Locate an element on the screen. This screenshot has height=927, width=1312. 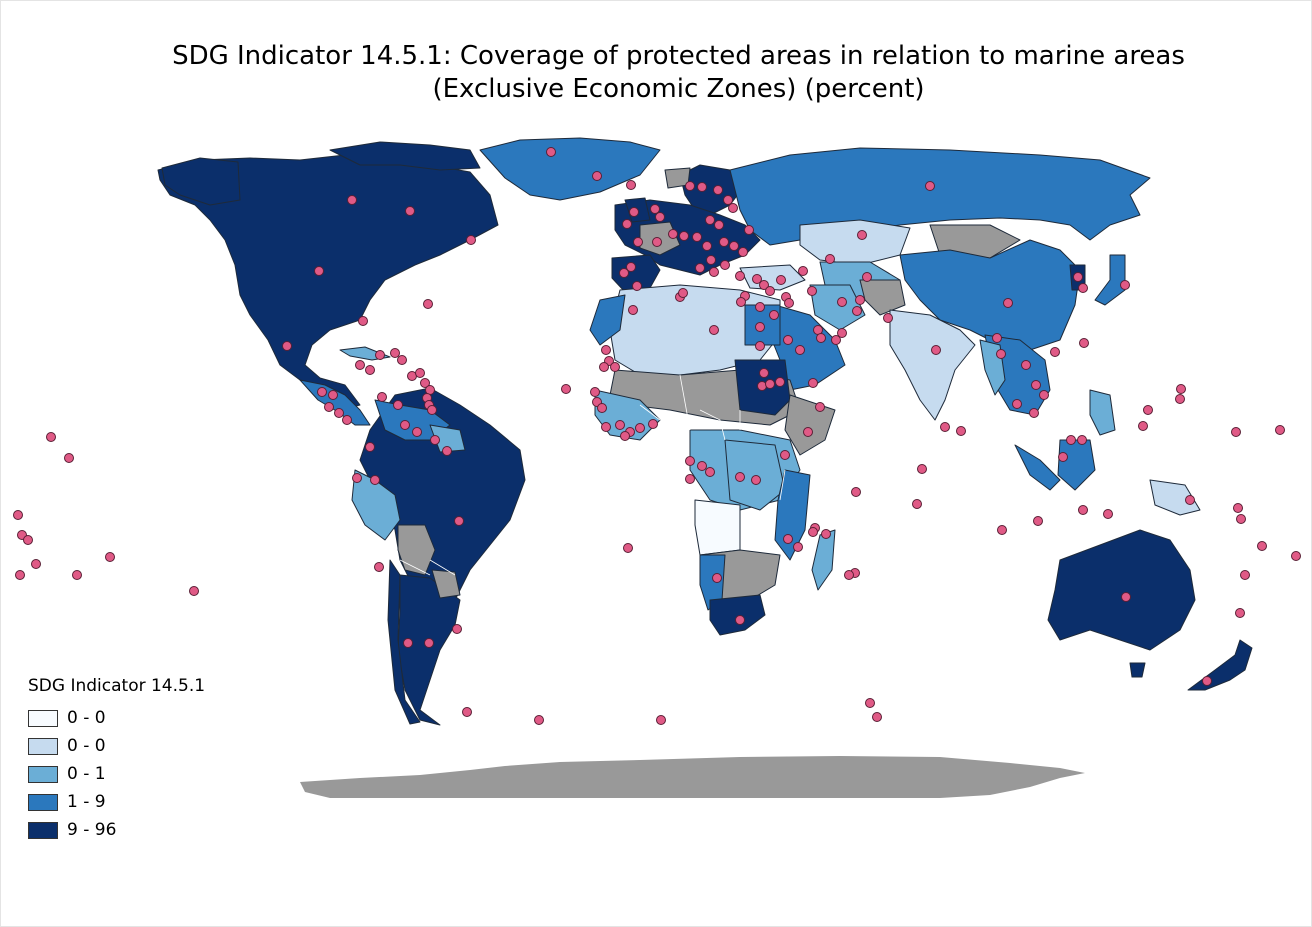
south-africa-region is located at coordinates (737, 615).